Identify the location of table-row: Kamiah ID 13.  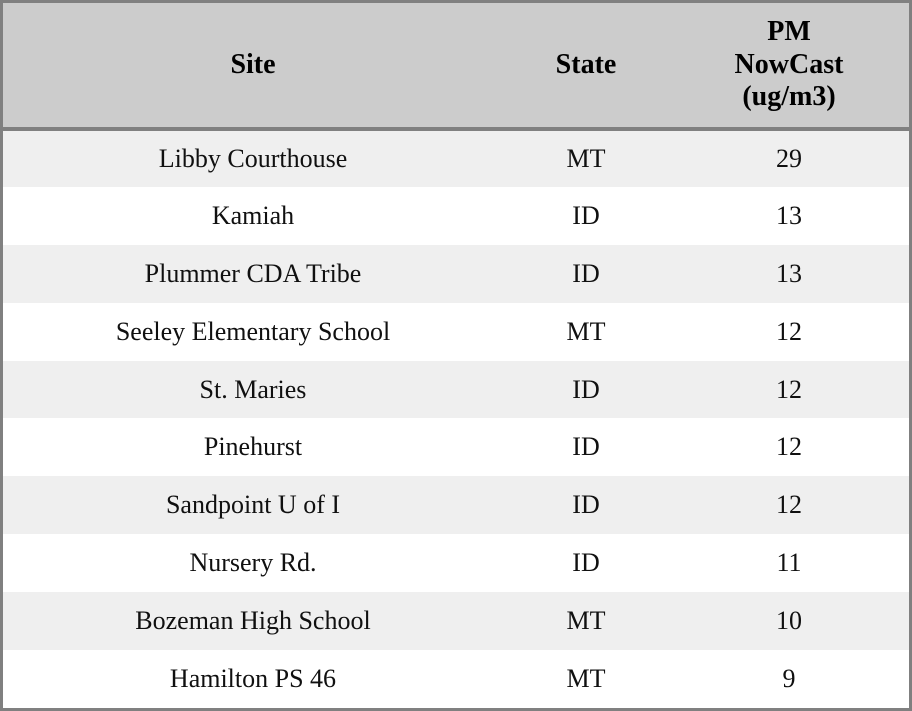
(456, 215).